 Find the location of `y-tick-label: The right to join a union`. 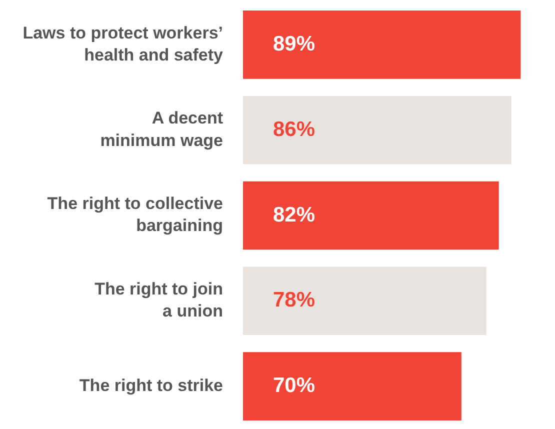

y-tick-label: The right to join a union is located at coordinates (158, 300).